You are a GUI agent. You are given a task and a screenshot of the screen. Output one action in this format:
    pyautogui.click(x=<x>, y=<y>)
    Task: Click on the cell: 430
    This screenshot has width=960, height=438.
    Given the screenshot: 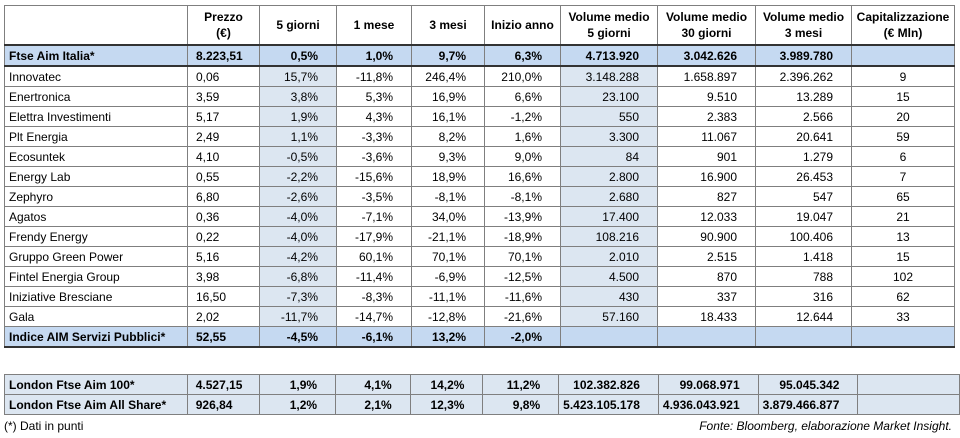 What is the action you would take?
    pyautogui.click(x=609, y=296)
    